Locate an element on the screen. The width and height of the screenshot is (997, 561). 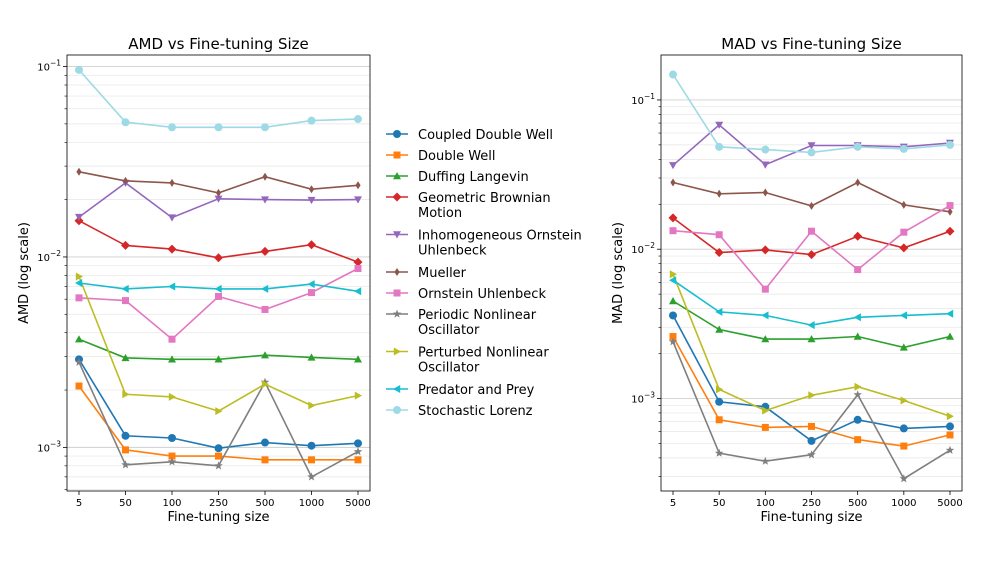
legend-label-line: Inhomogeneous Ornstein is located at coordinates (500, 236).